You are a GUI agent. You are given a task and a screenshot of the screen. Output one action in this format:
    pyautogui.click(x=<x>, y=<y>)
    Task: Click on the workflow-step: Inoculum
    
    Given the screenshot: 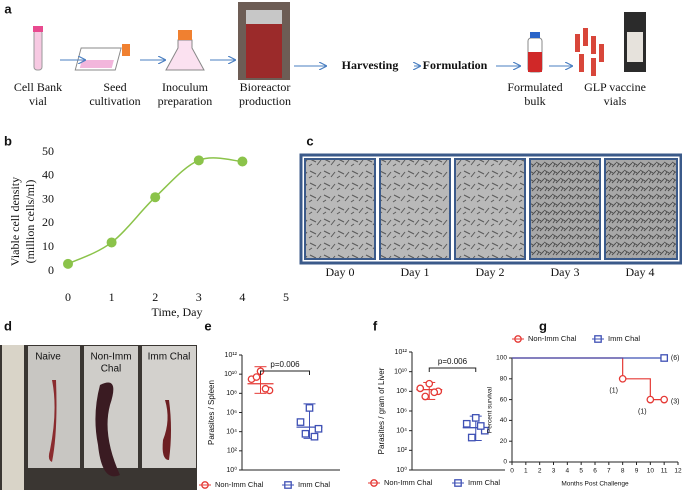 What is the action you would take?
    pyautogui.click(x=185, y=87)
    